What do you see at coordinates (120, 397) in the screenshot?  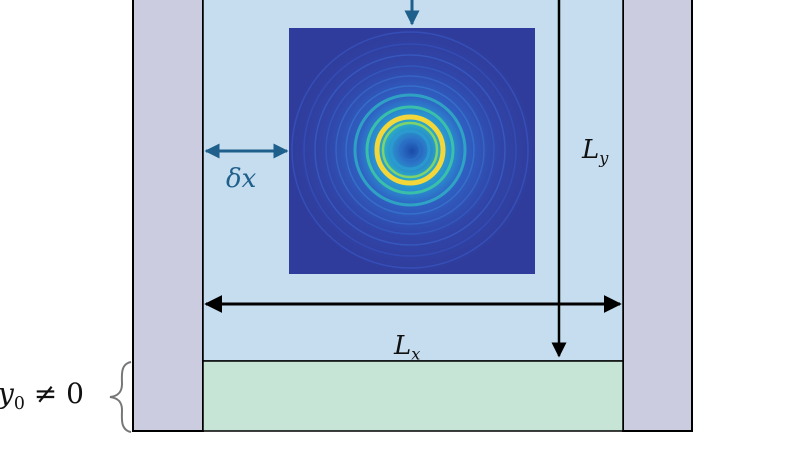 I see `curly-brace-icon` at bounding box center [120, 397].